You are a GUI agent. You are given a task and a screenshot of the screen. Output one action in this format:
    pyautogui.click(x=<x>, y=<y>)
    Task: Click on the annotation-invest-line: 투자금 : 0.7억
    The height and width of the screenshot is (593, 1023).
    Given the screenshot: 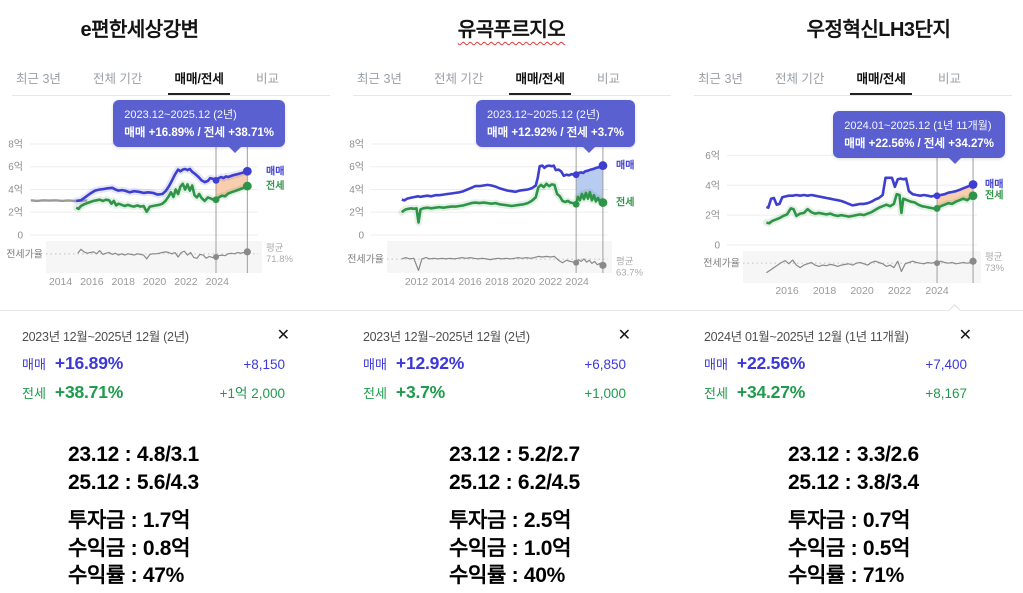 What is the action you would take?
    pyautogui.click(x=849, y=520)
    